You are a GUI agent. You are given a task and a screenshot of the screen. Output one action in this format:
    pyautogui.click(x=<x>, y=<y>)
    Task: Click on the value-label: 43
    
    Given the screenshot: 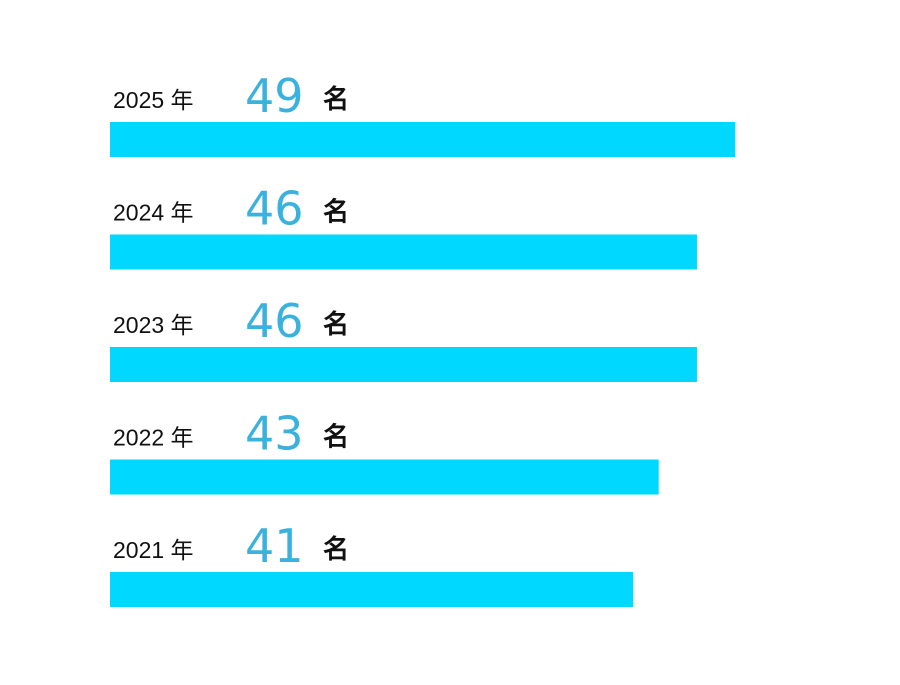 What is the action you would take?
    pyautogui.click(x=274, y=434)
    